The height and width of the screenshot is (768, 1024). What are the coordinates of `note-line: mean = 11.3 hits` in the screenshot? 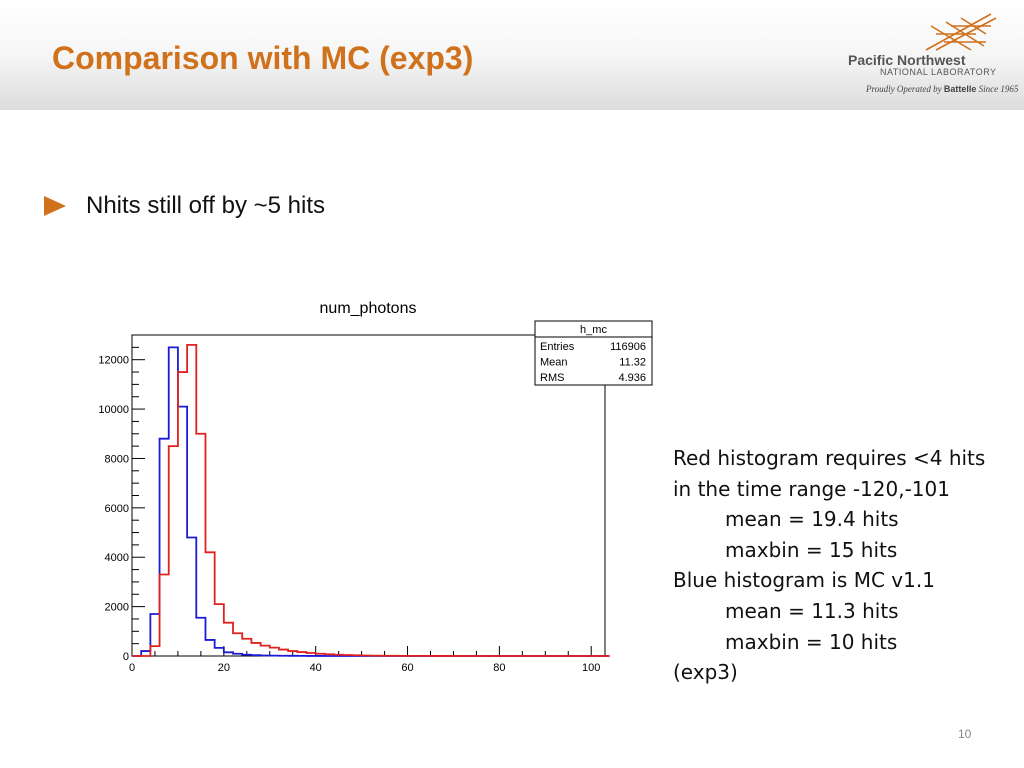 It's located at (812, 610).